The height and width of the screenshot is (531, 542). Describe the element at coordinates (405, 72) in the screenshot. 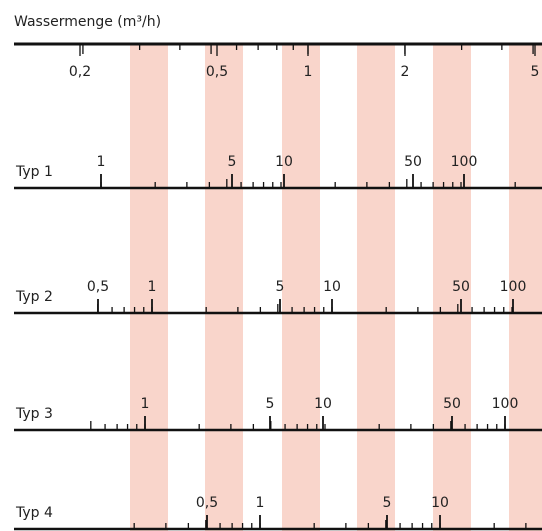

I see `top-axis-label: 2` at that location.